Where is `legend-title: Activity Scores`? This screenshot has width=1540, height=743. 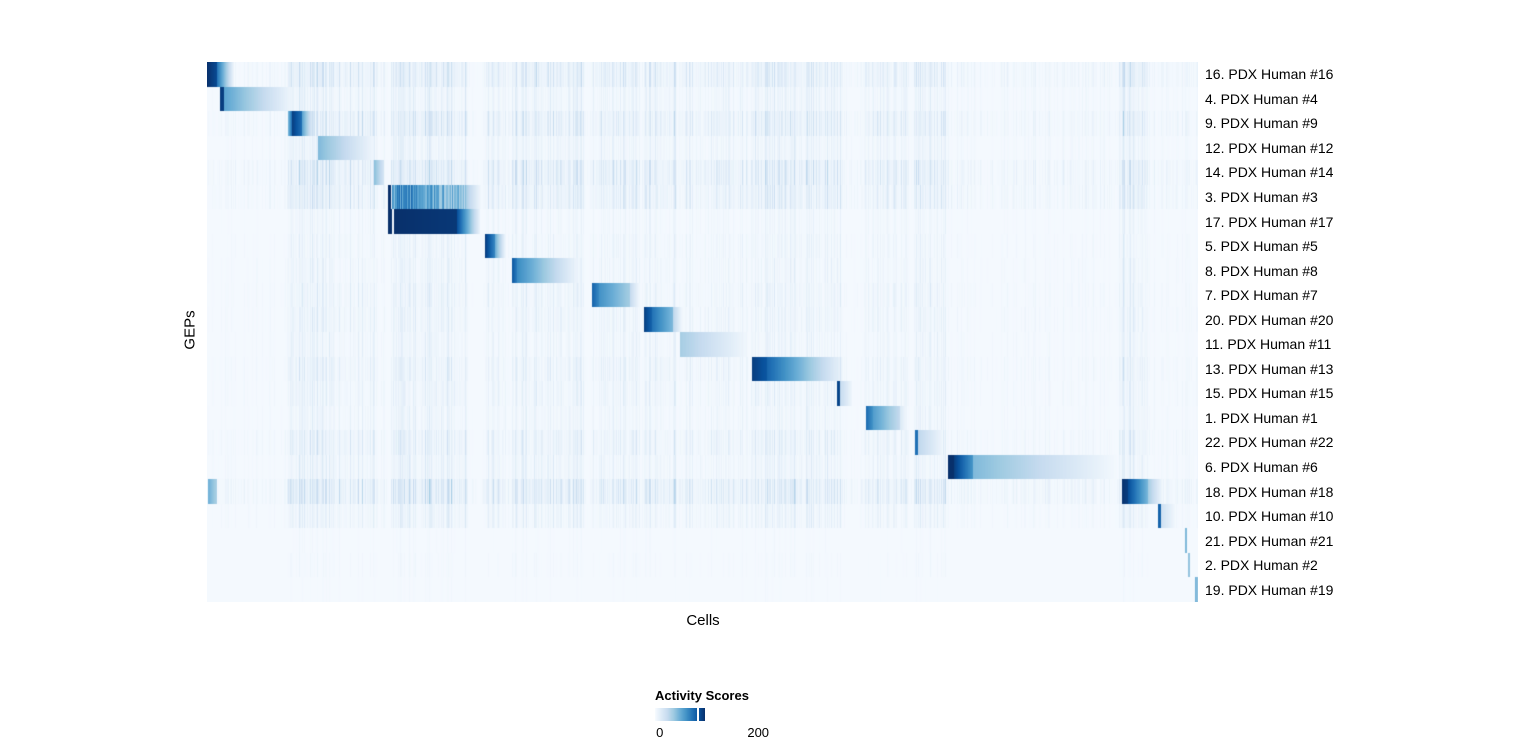 legend-title: Activity Scores is located at coordinates (702, 695).